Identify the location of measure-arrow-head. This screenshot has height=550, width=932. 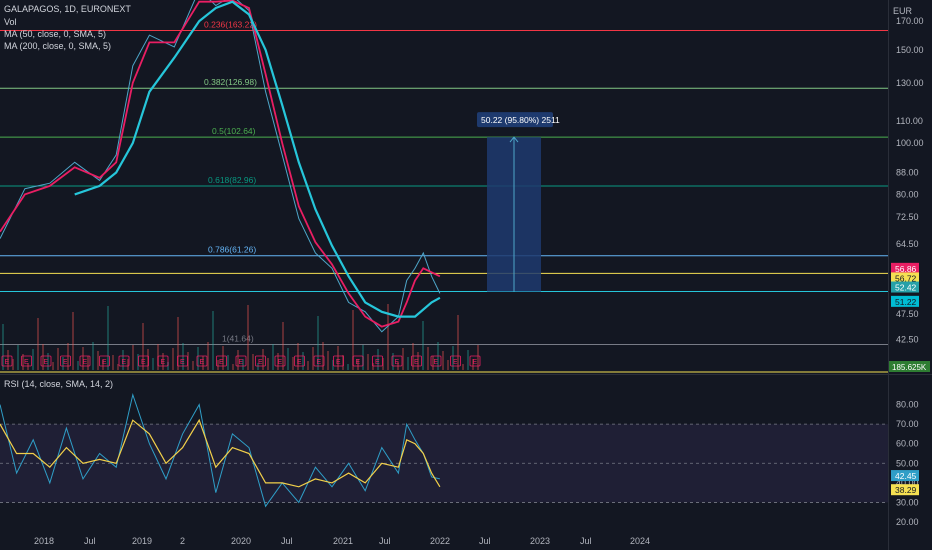
(514, 139).